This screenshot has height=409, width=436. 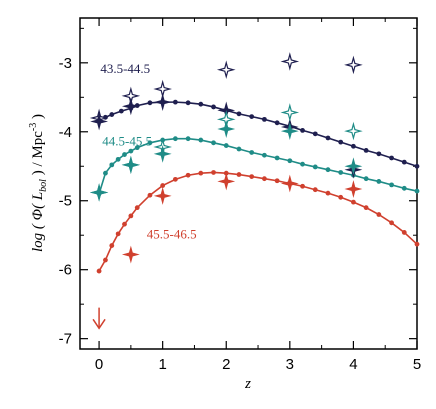 I want to click on y-axis-title: log ( Φ( Lbol ) / Mpc-3 ), so click(x=38, y=183).